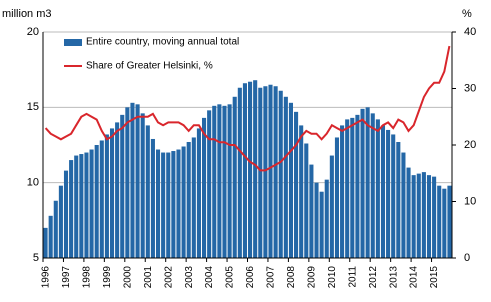 Image resolution: width=491 pixels, height=302 pixels. Describe the element at coordinates (87, 277) in the screenshot. I see `x-tick-label: 1998` at that location.